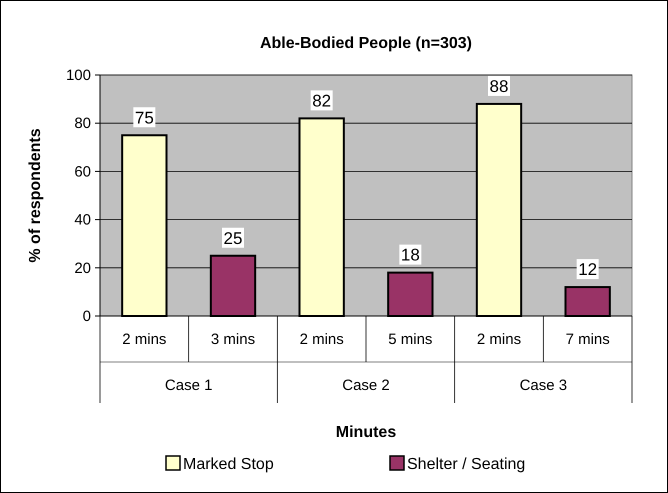 Image resolution: width=668 pixels, height=493 pixels. I want to click on y-tick-label: 80, so click(82, 123).